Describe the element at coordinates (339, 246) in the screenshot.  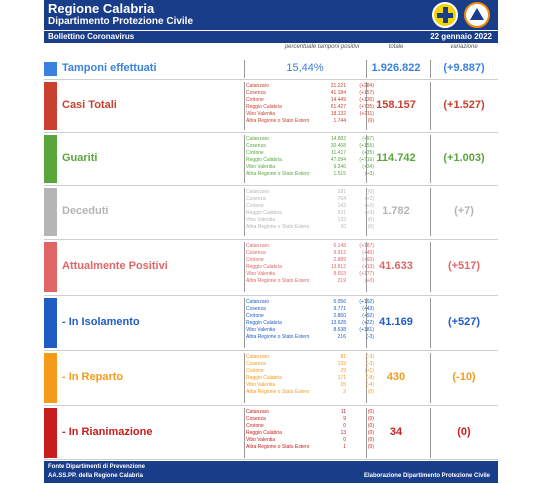
I see `province-value: 6.148` at that location.